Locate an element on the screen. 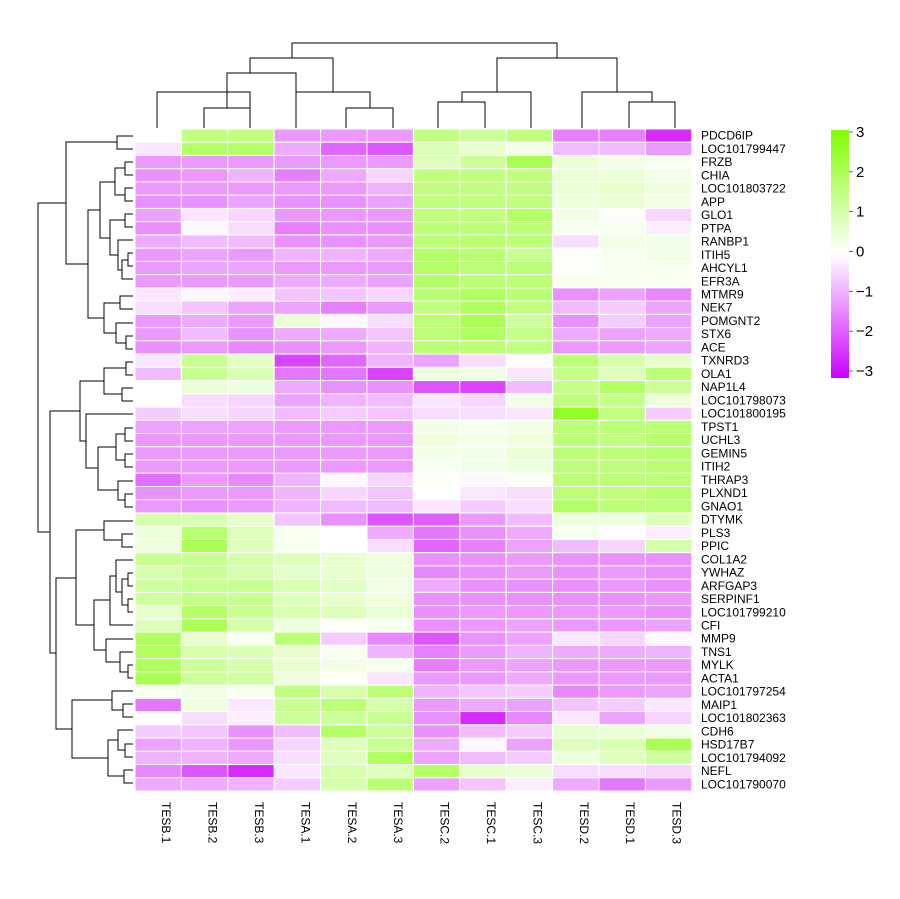  row-label: LOC101799447 is located at coordinates (743, 149).